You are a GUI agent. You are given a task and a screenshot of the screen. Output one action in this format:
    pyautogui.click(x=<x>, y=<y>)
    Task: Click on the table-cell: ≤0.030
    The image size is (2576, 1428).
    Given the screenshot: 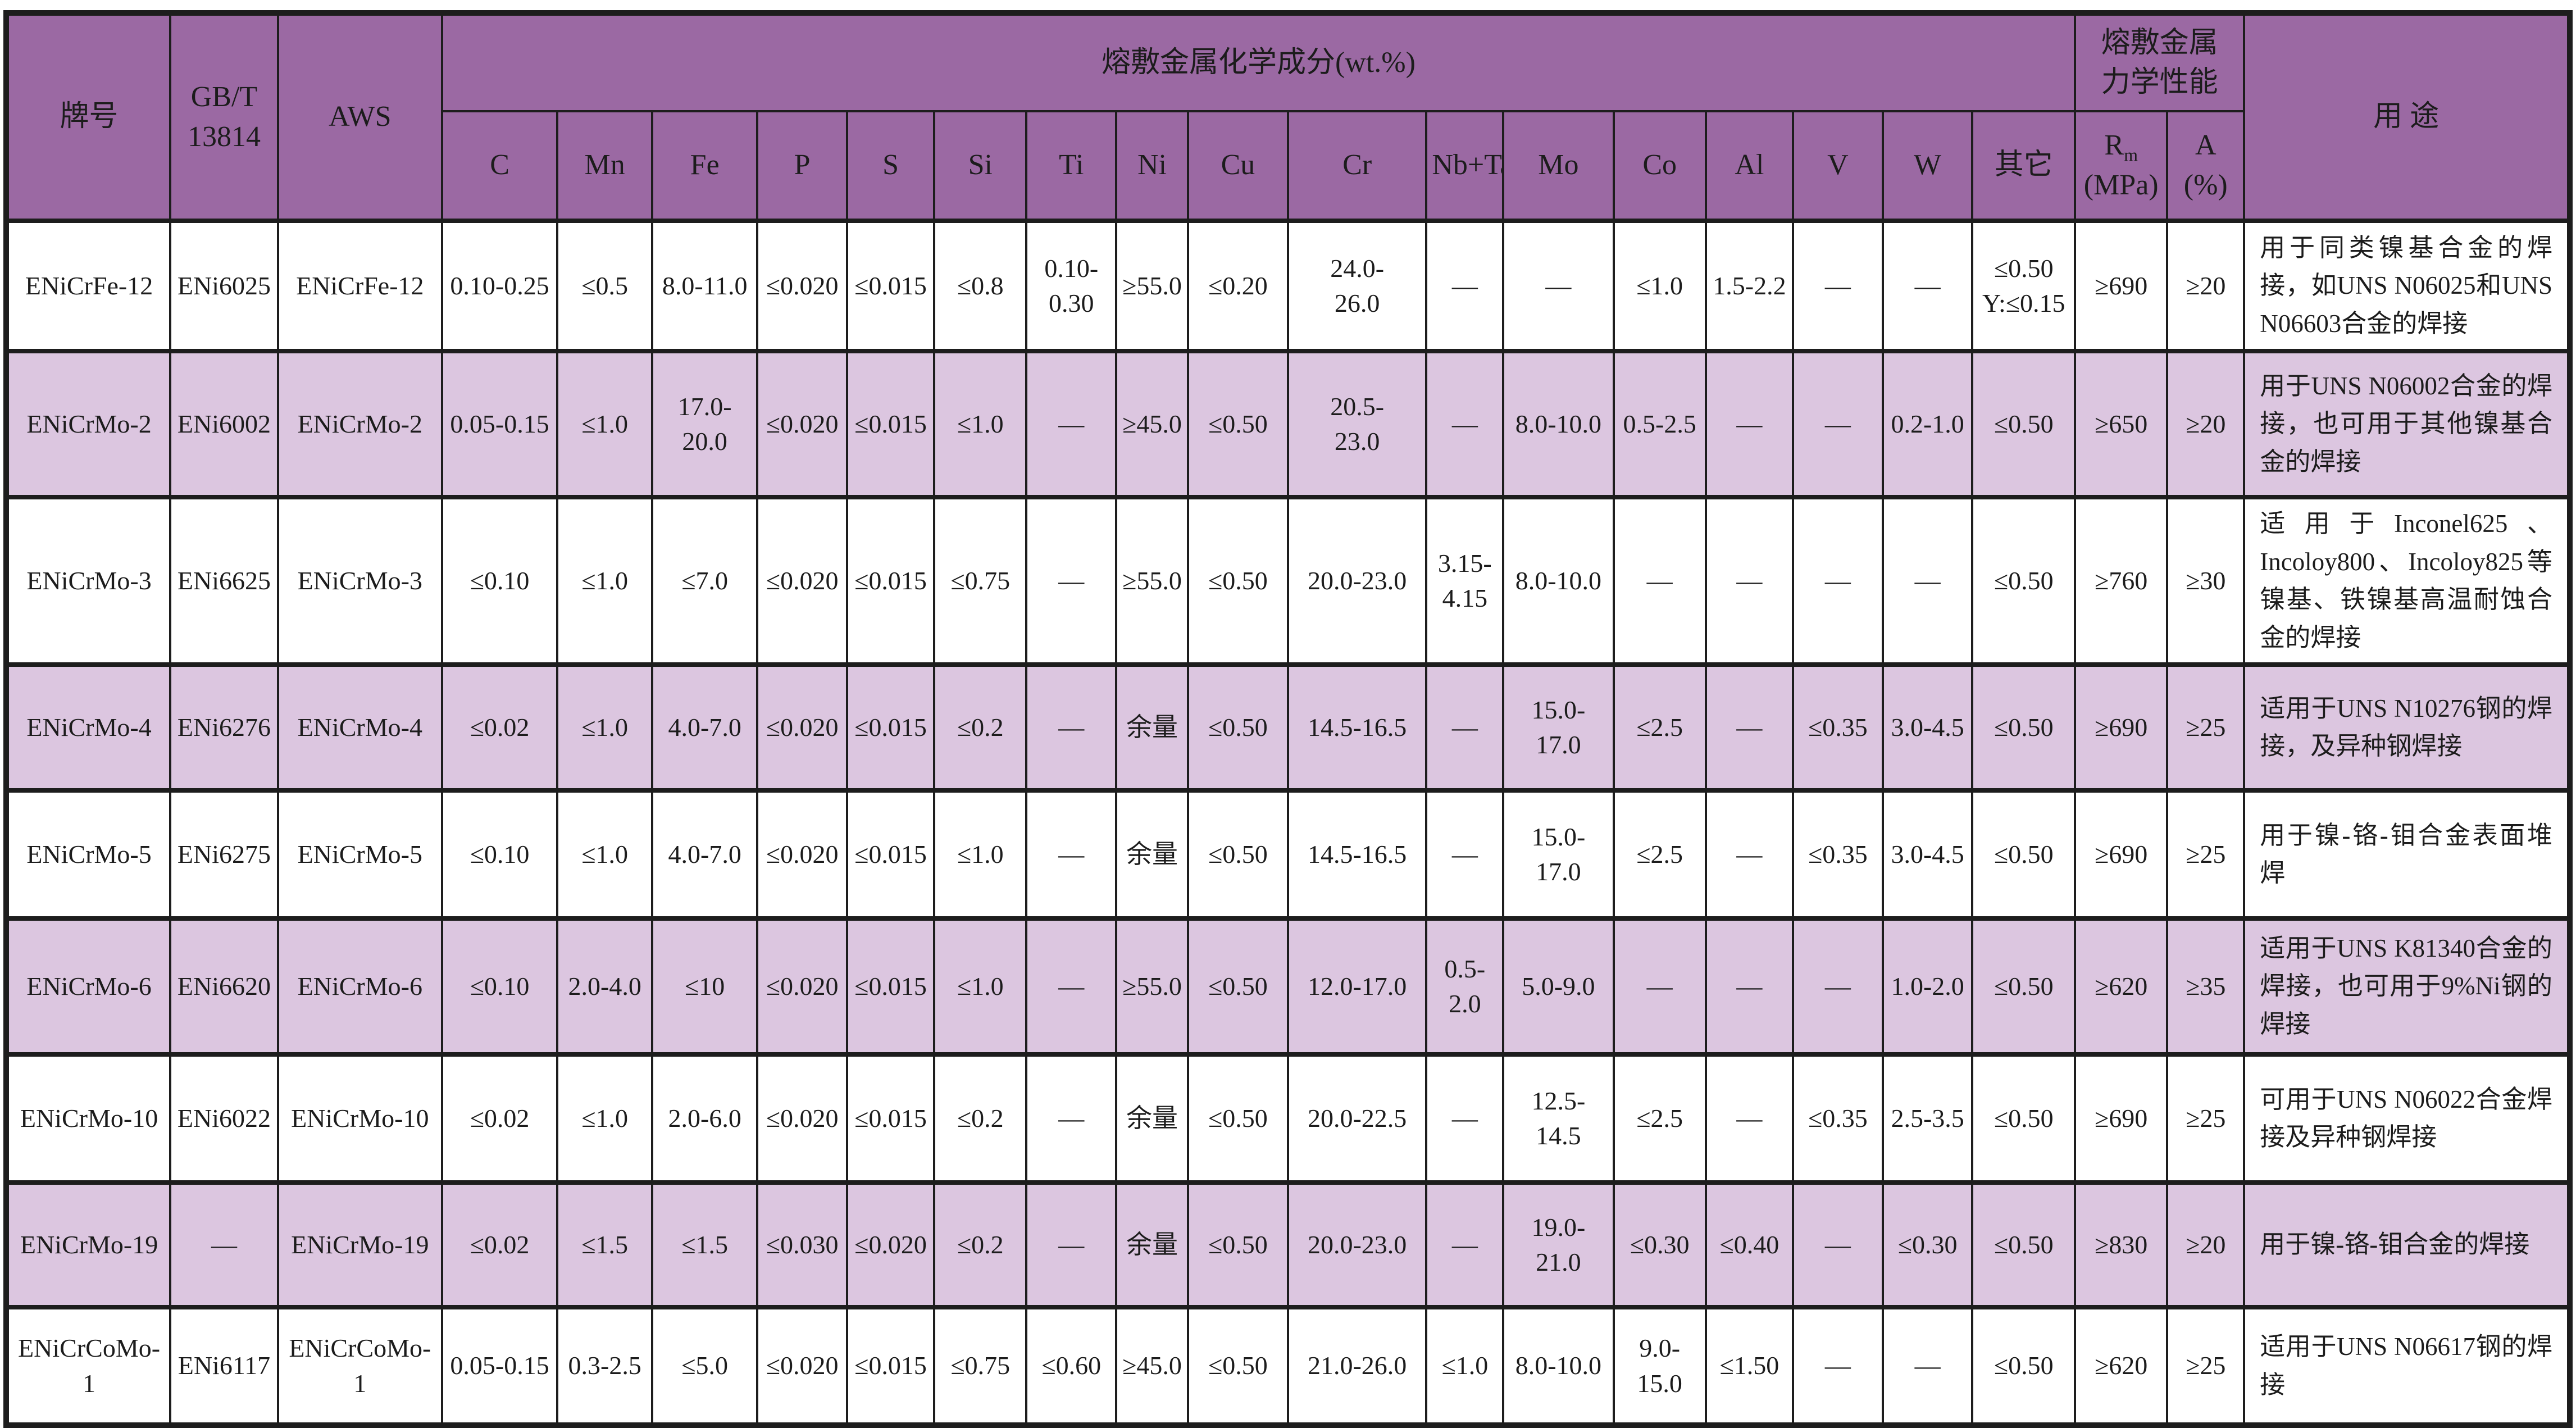 What is the action you would take?
    pyautogui.click(x=802, y=1244)
    